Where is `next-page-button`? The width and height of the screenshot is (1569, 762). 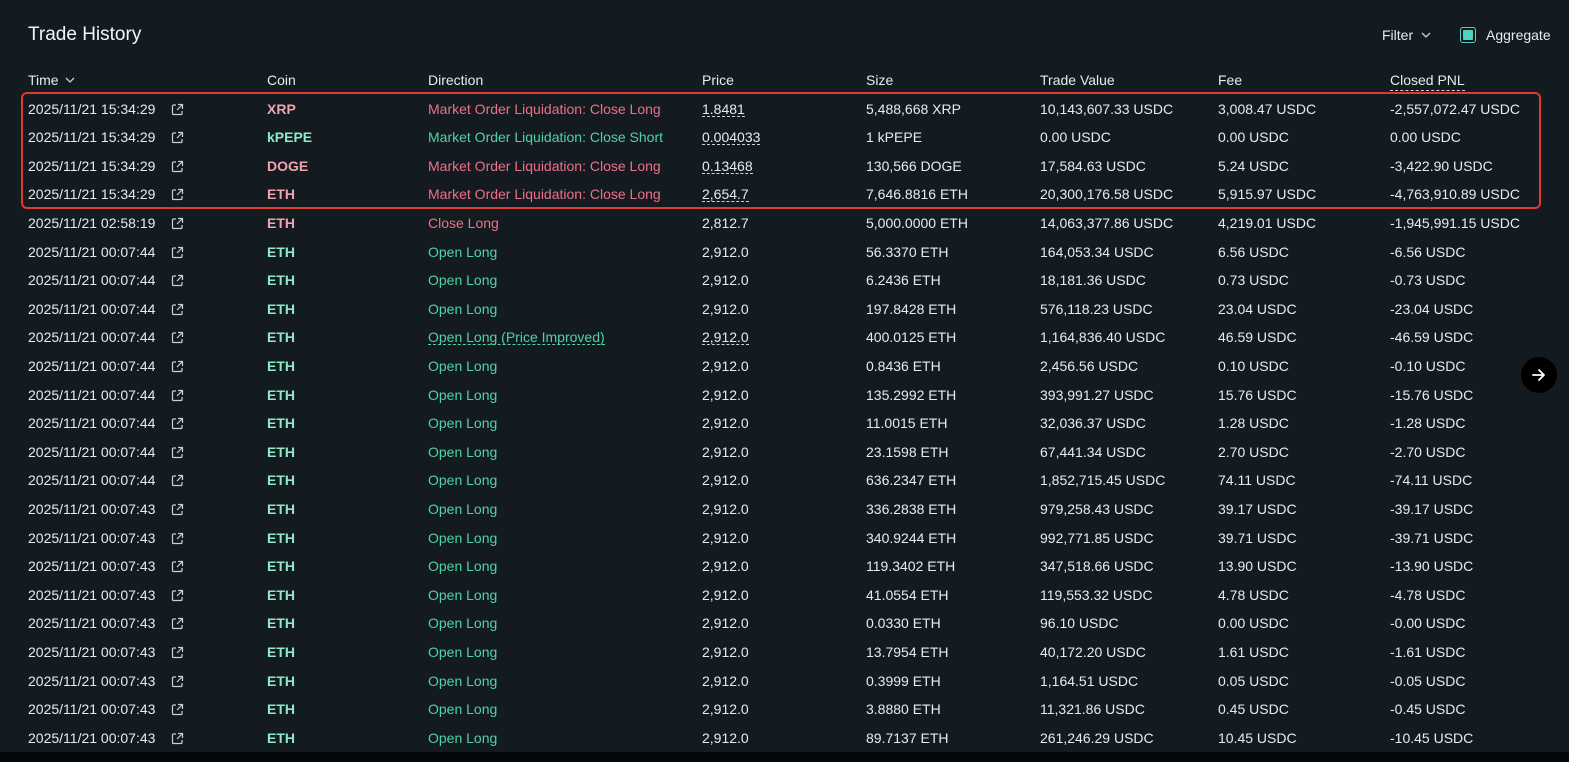 next-page-button is located at coordinates (1539, 375).